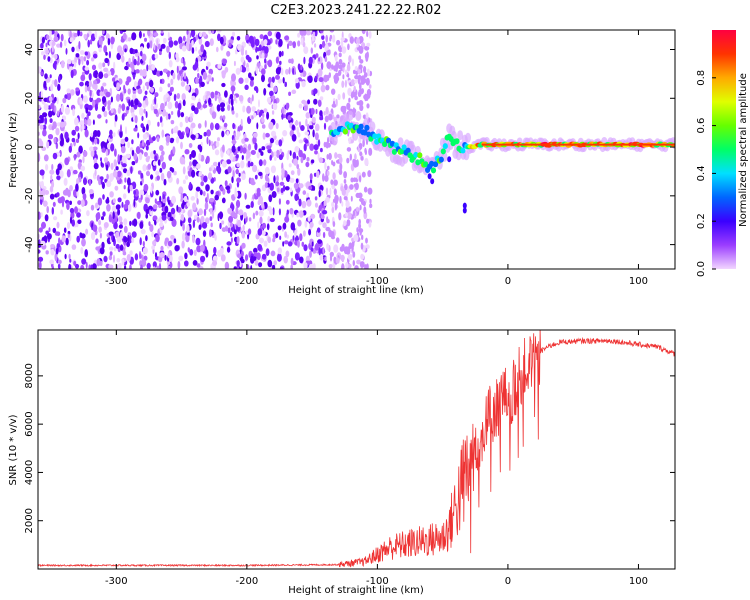 The image size is (750, 600). What do you see at coordinates (372, 126) in the screenshot?
I see `trace-halo` at bounding box center [372, 126].